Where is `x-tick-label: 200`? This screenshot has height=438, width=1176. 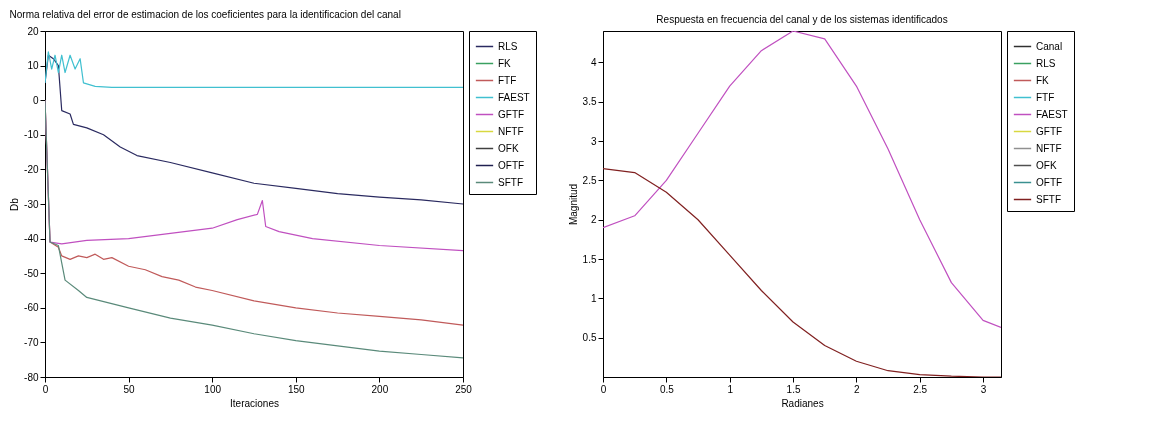
x-tick-label: 200 is located at coordinates (380, 389).